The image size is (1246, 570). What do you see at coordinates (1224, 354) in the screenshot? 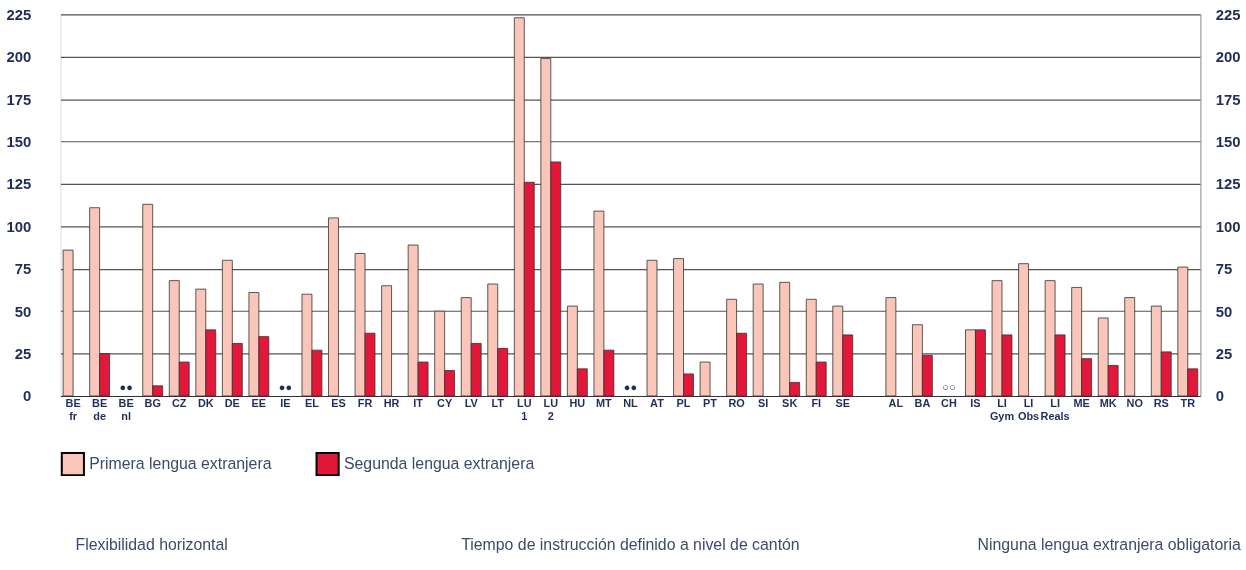
I see `y2-tick-label: 25` at bounding box center [1224, 354].